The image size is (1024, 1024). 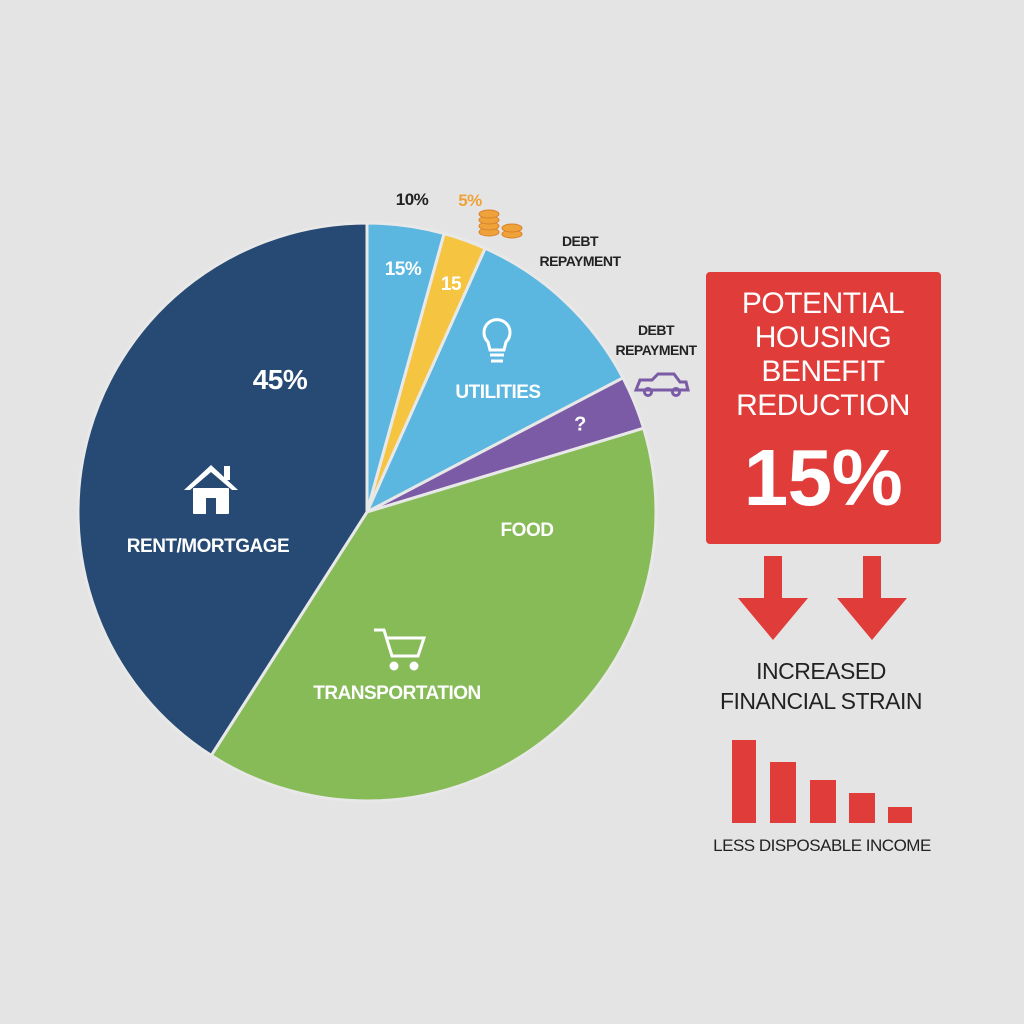 I want to click on caption: INCREASED FINANCIAL STRAIN, so click(x=821, y=686).